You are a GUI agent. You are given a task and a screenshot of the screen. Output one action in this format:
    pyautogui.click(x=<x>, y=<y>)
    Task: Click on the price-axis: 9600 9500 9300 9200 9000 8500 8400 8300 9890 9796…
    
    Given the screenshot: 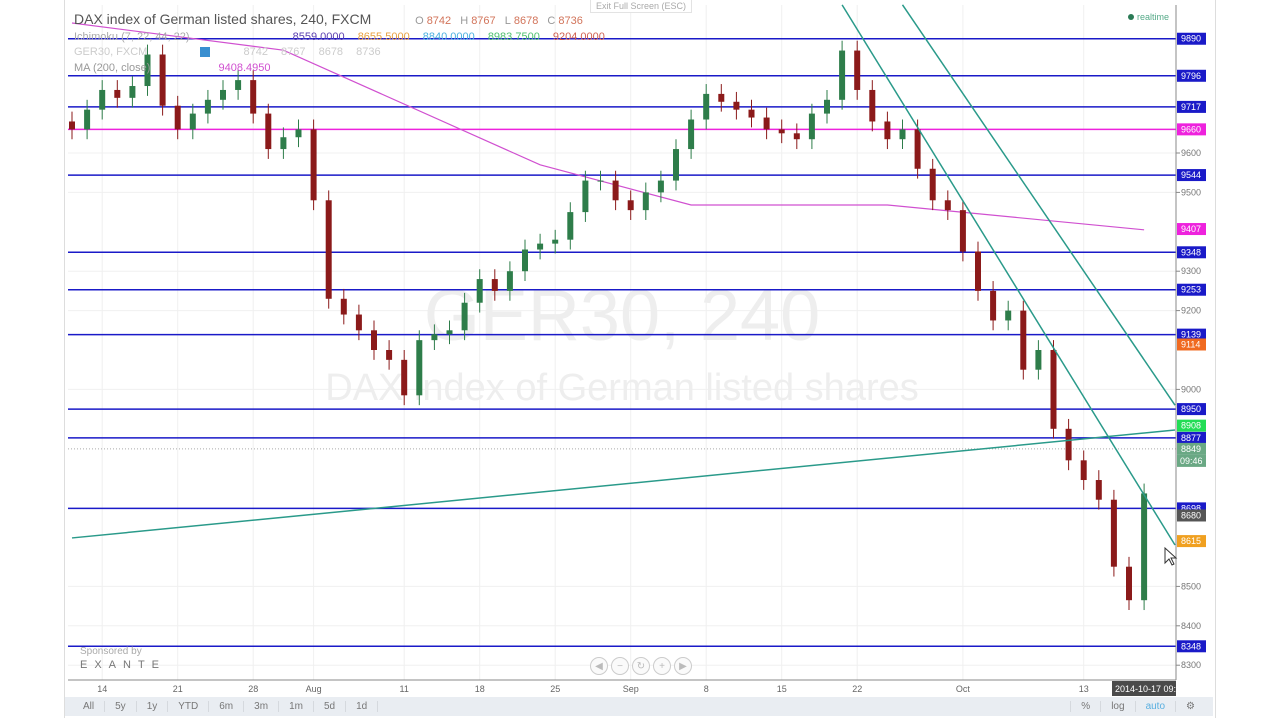 What is the action you would take?
    pyautogui.click(x=1191, y=351)
    